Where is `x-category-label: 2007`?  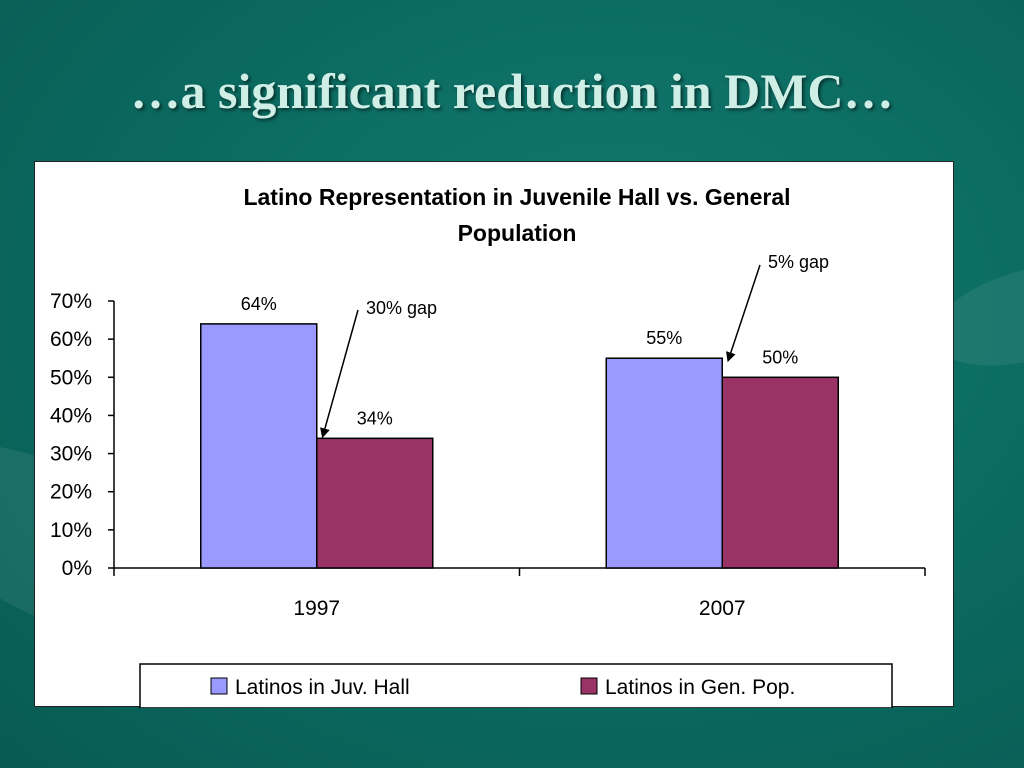
x-category-label: 2007 is located at coordinates (722, 608).